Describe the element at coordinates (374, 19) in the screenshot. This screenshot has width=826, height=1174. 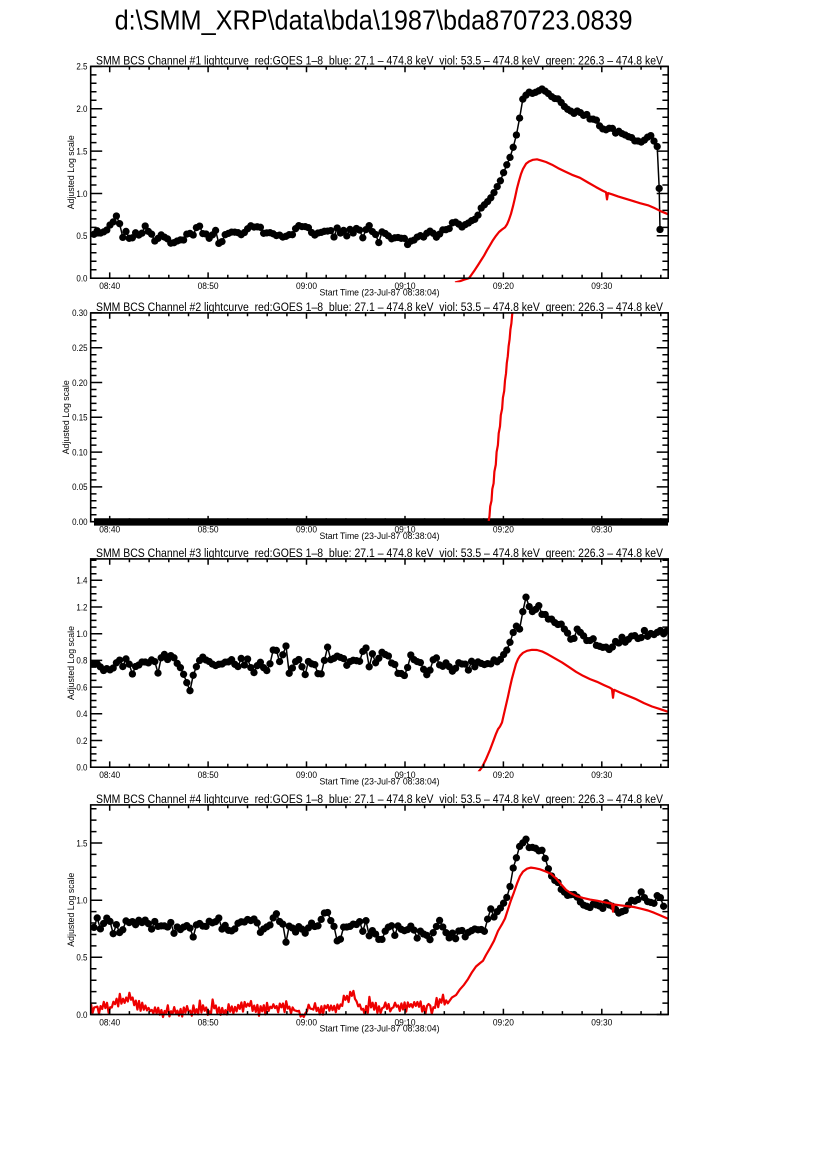
I see `svg-text:d:\SMM_XRP\data\bda\1987\bda87: d:\SMM_XRP\data\bda\1987\bda870723.0839` at that location.